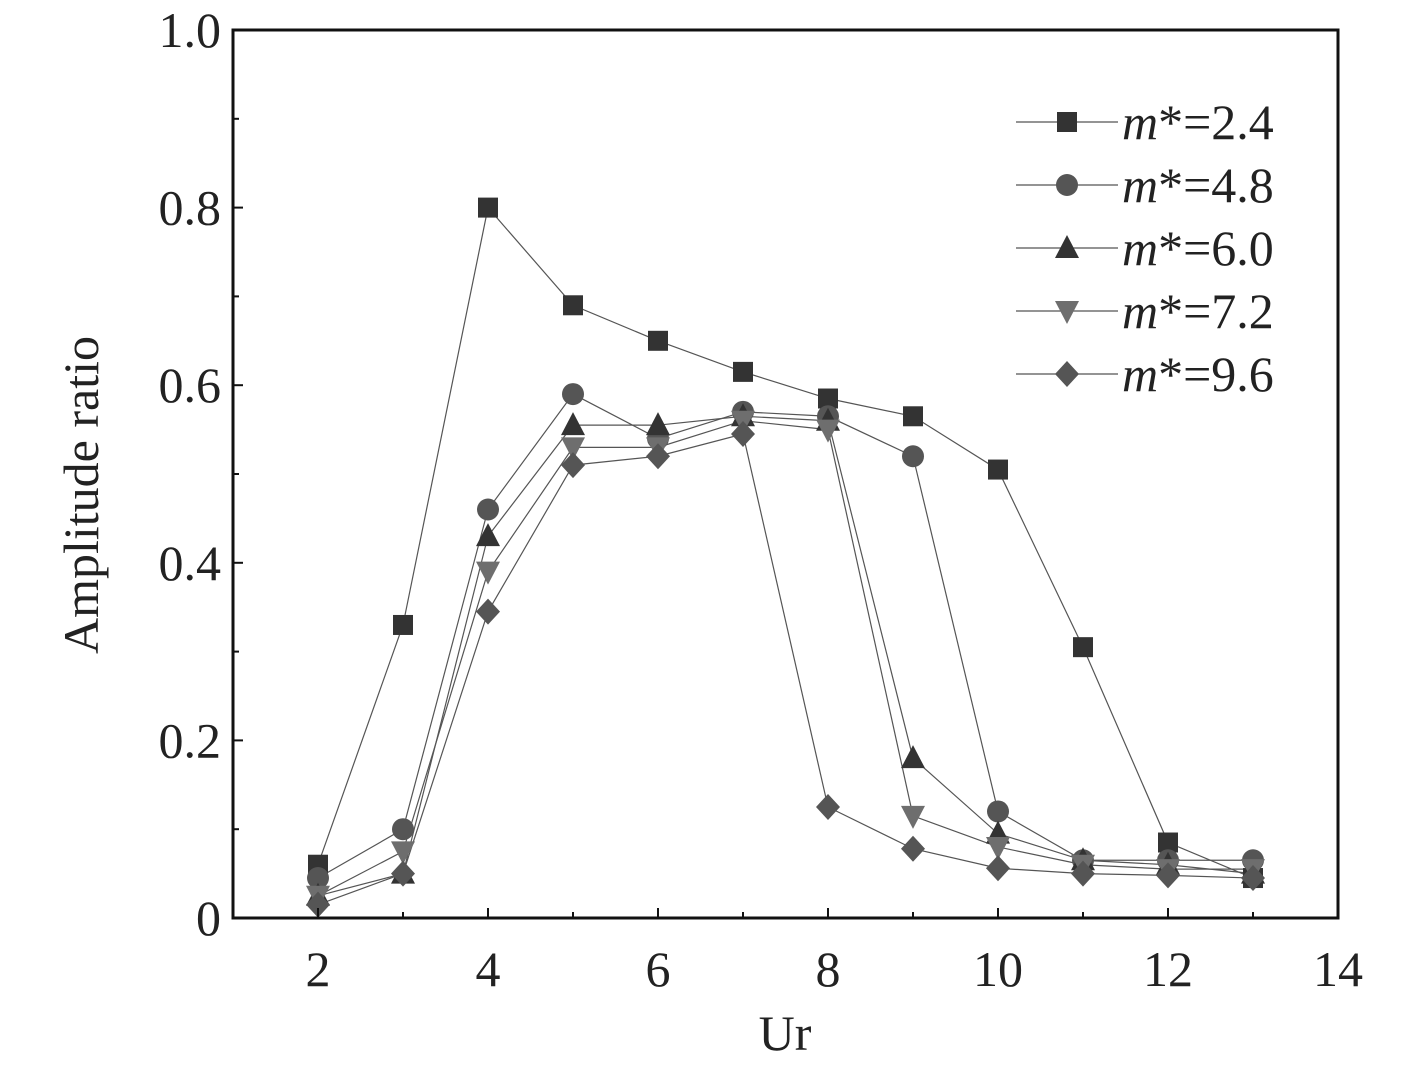  Describe the element at coordinates (81, 495) in the screenshot. I see `y-axis-title: Amplitude ratio` at that location.